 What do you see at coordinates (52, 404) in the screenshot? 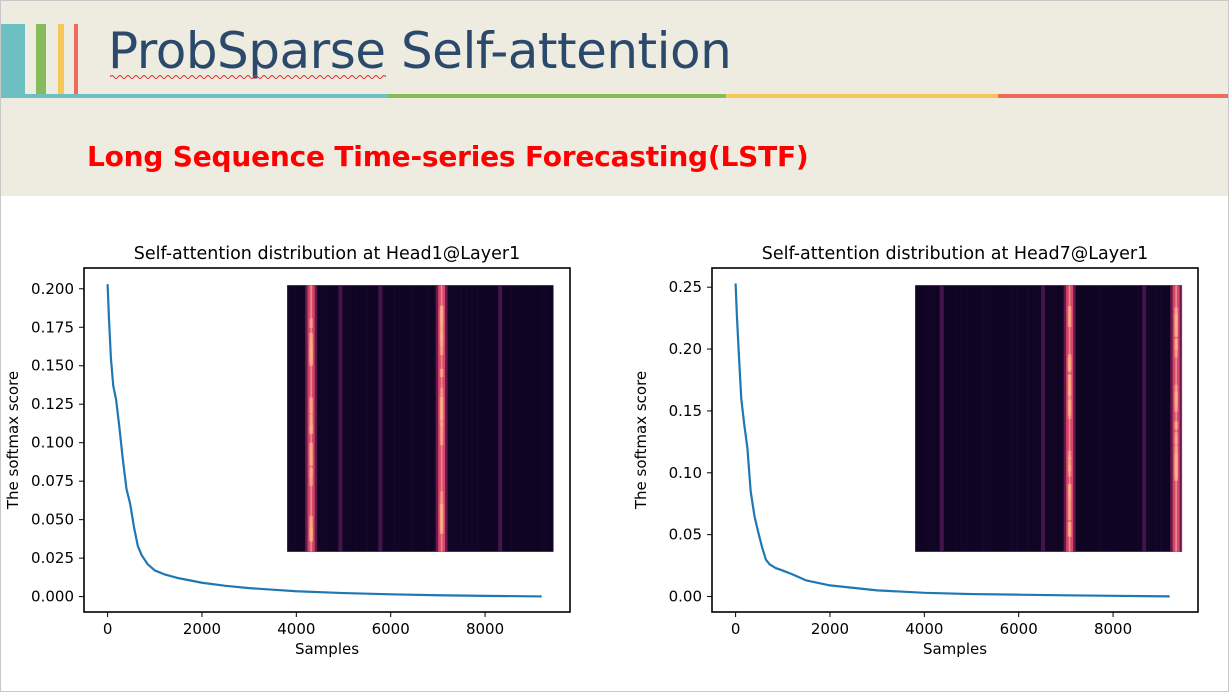
I see `y-tick-label: 0.125` at bounding box center [52, 404].